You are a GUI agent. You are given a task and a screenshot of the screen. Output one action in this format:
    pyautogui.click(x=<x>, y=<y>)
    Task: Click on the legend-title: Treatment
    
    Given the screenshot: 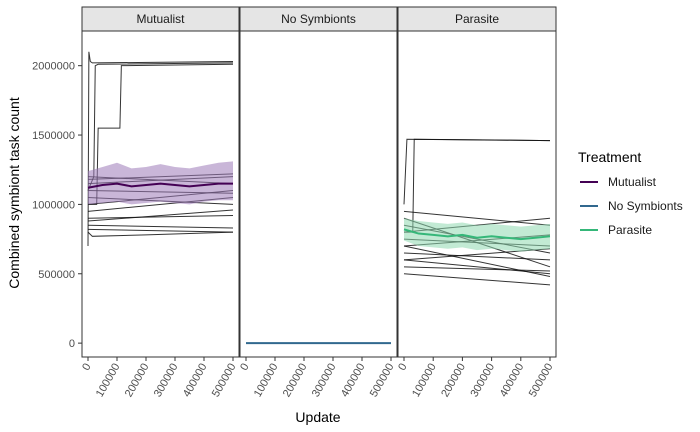 What is the action you would take?
    pyautogui.click(x=609, y=157)
    